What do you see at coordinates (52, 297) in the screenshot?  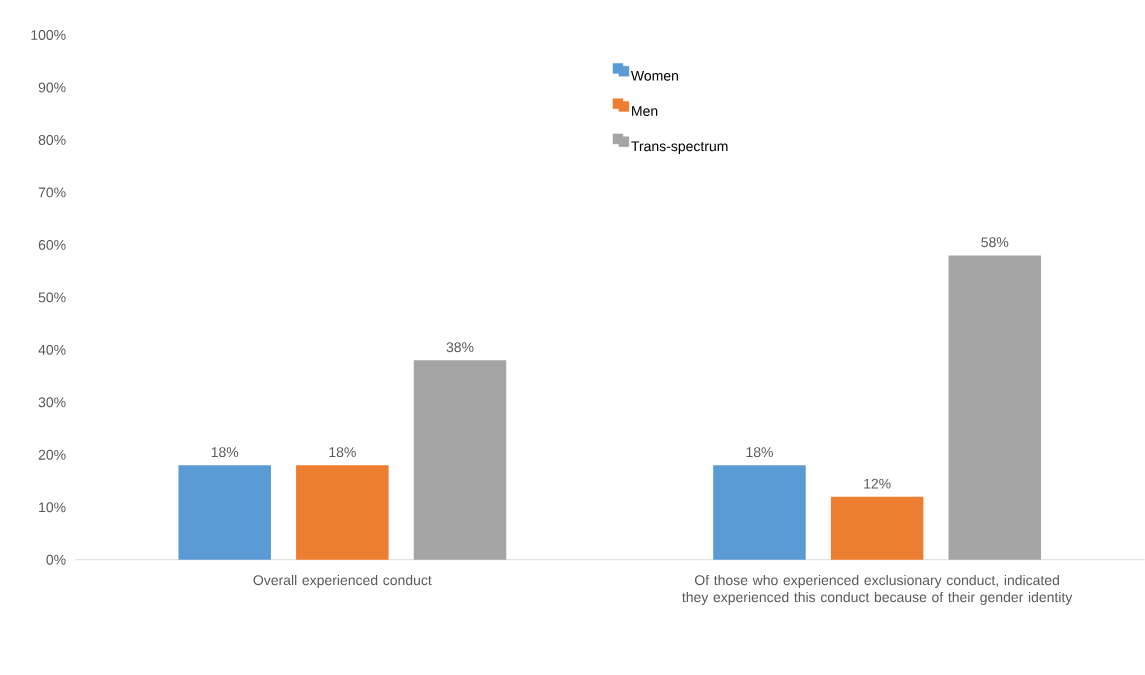 I see `y-tick-label: 50%` at bounding box center [52, 297].